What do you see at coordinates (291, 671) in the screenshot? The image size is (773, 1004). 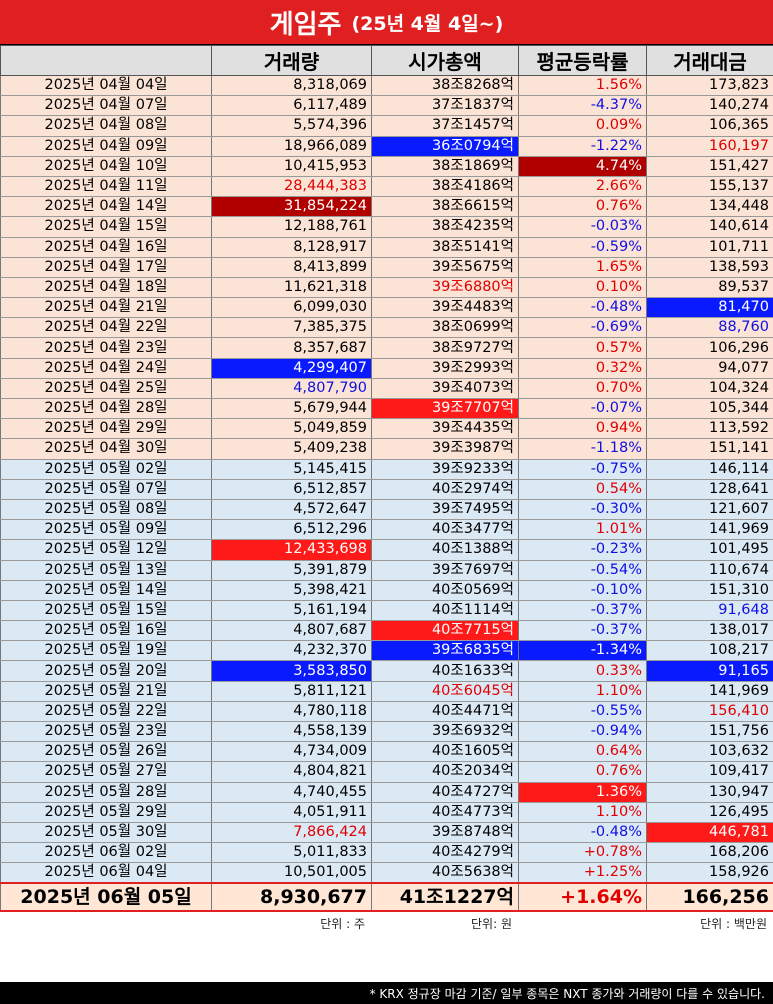 I see `row-volume: 3,583,850` at bounding box center [291, 671].